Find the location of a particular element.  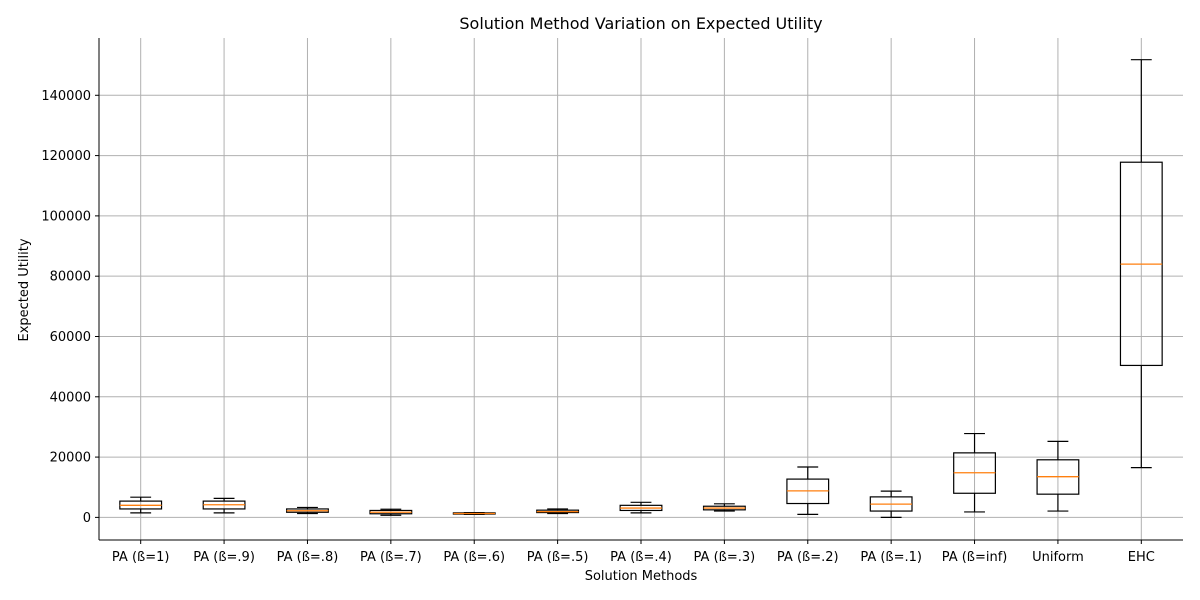

y-tick-label: 40000 is located at coordinates (70, 397).